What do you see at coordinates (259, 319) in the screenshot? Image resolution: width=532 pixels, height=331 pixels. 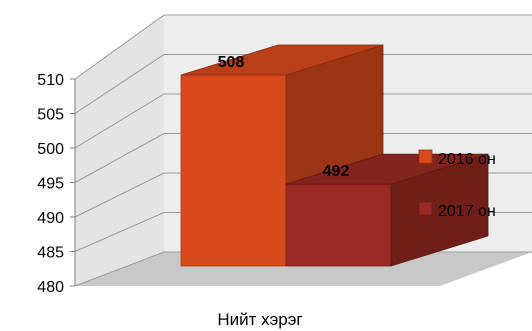 I see `category-label: Нийт хэрэг` at bounding box center [259, 319].